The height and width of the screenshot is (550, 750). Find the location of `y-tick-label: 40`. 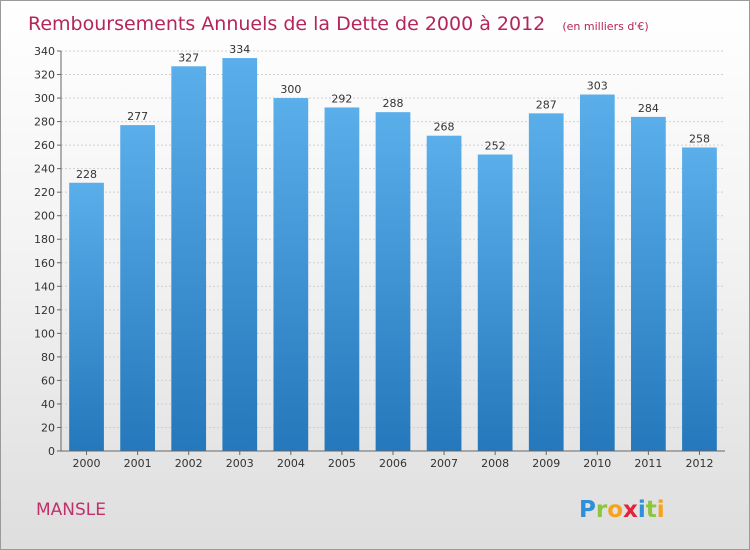

y-tick-label: 40 is located at coordinates (48, 404).